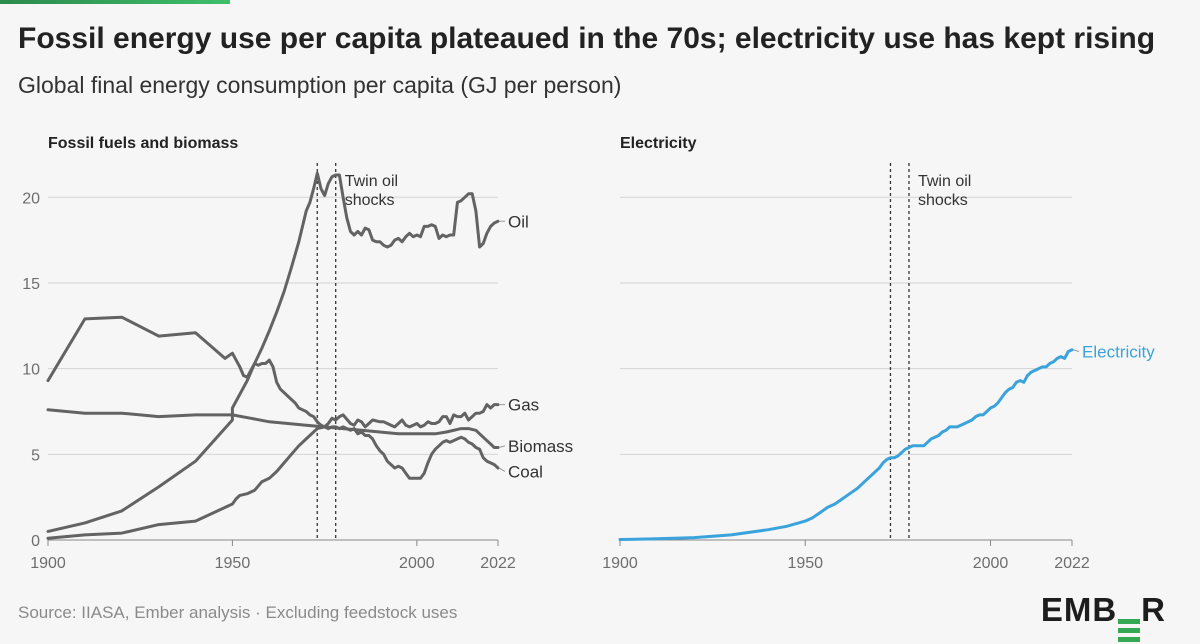 This screenshot has width=1200, height=644. What do you see at coordinates (525, 471) in the screenshot?
I see `series-label-coal: Coal` at bounding box center [525, 471].